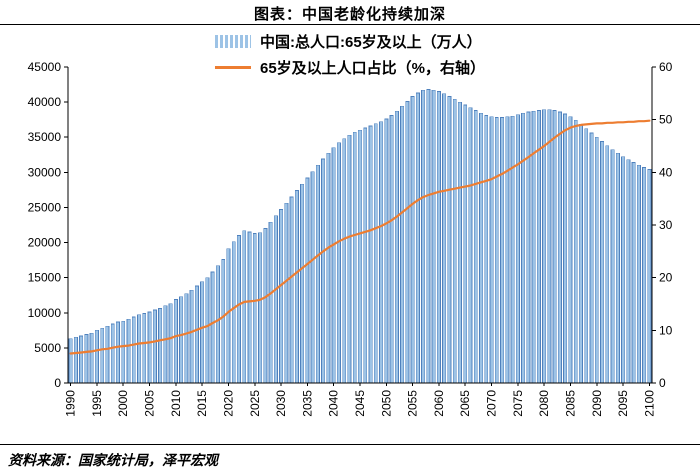 The height and width of the screenshot is (474, 700). Describe the element at coordinates (71, 403) in the screenshot. I see `x-axis-tick-label: 1990` at that location.